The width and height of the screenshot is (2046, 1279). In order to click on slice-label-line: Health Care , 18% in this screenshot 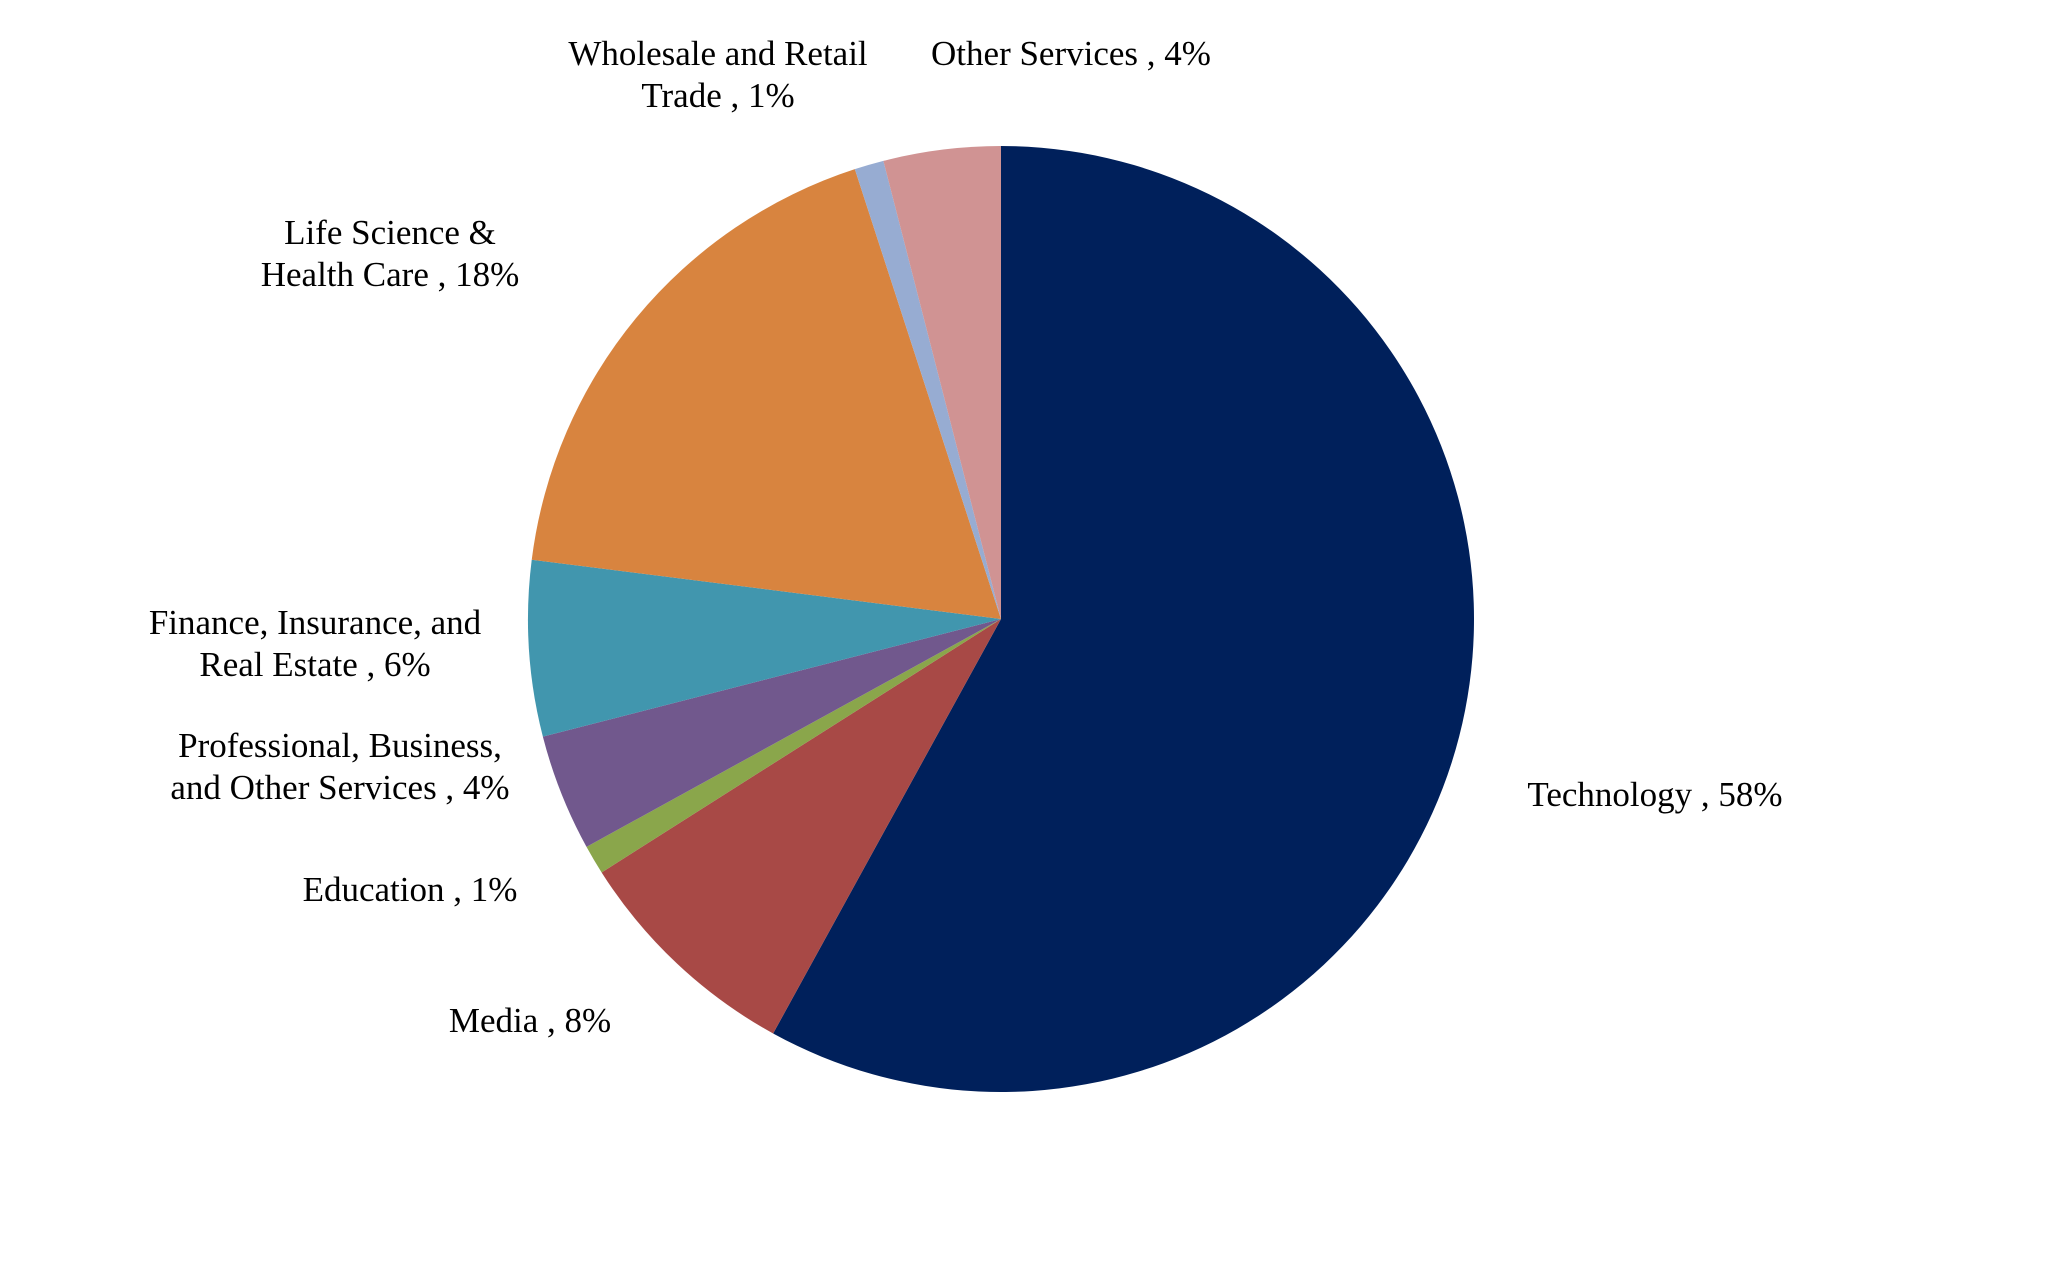, I will do `click(390, 274)`.